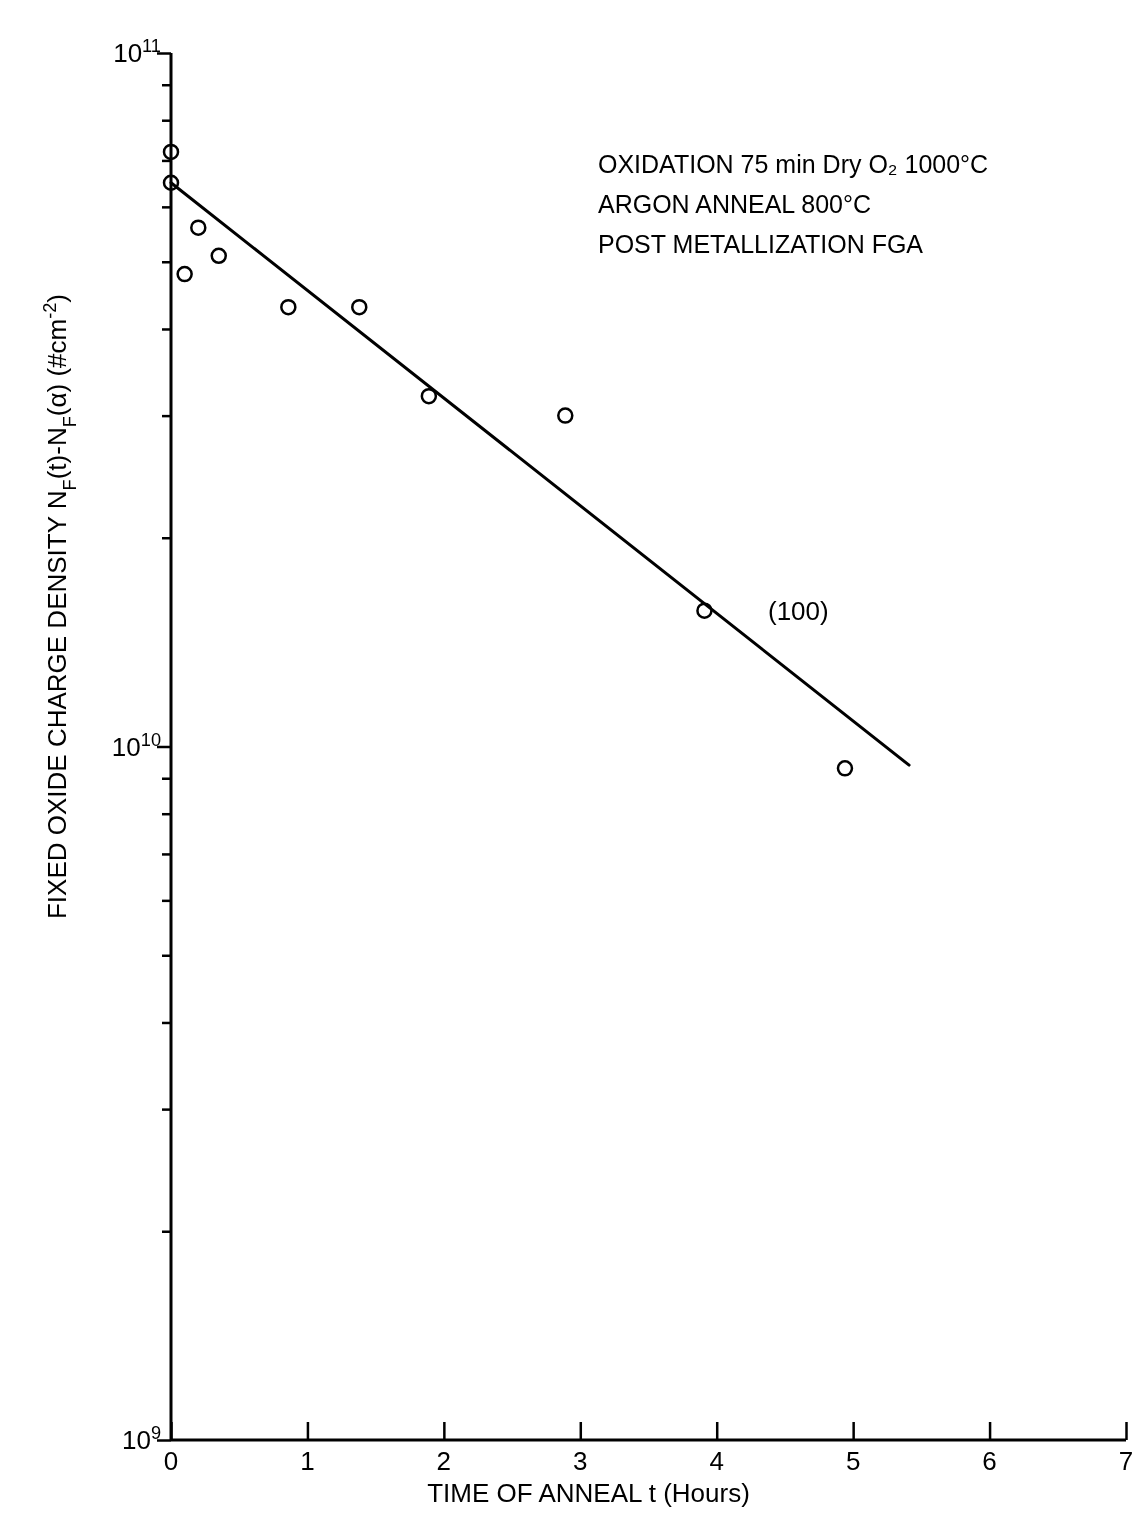 Image resolution: width=1147 pixels, height=1514 pixels. What do you see at coordinates (793, 164) in the screenshot?
I see `annotation: OXIDATION 75 min Dry O₂ 1000°C` at bounding box center [793, 164].